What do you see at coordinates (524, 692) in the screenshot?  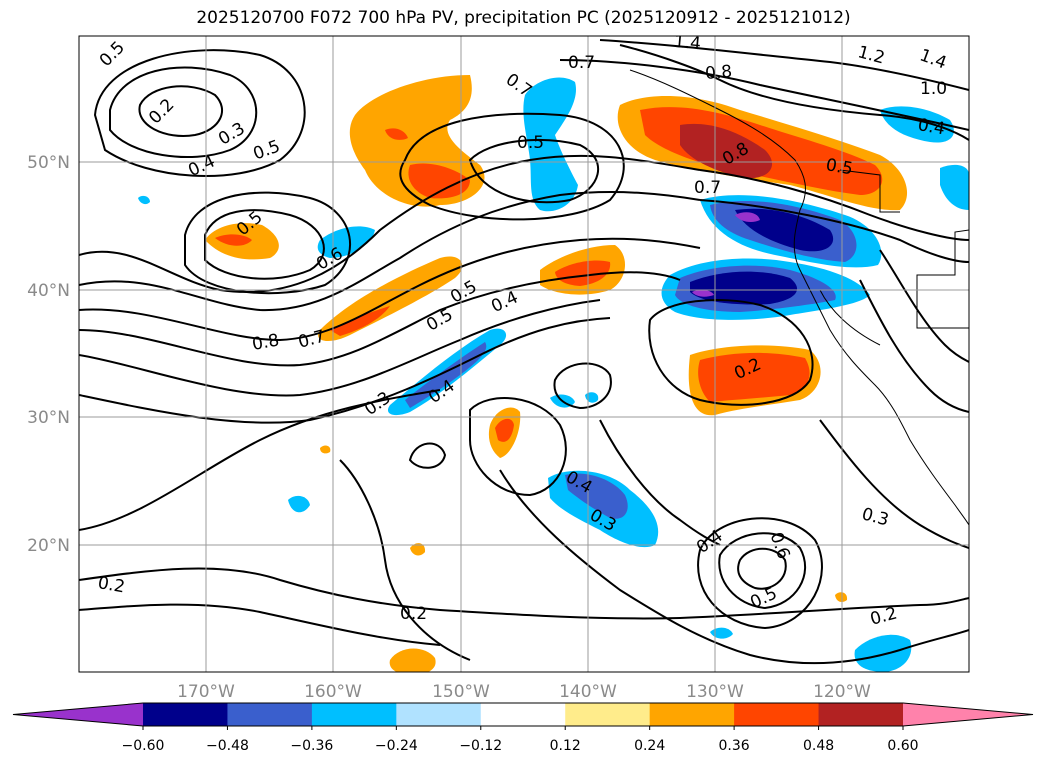 I see `lon-labels: 170°W 160°W 150°W 140°W 130°W 120°W` at bounding box center [524, 692].